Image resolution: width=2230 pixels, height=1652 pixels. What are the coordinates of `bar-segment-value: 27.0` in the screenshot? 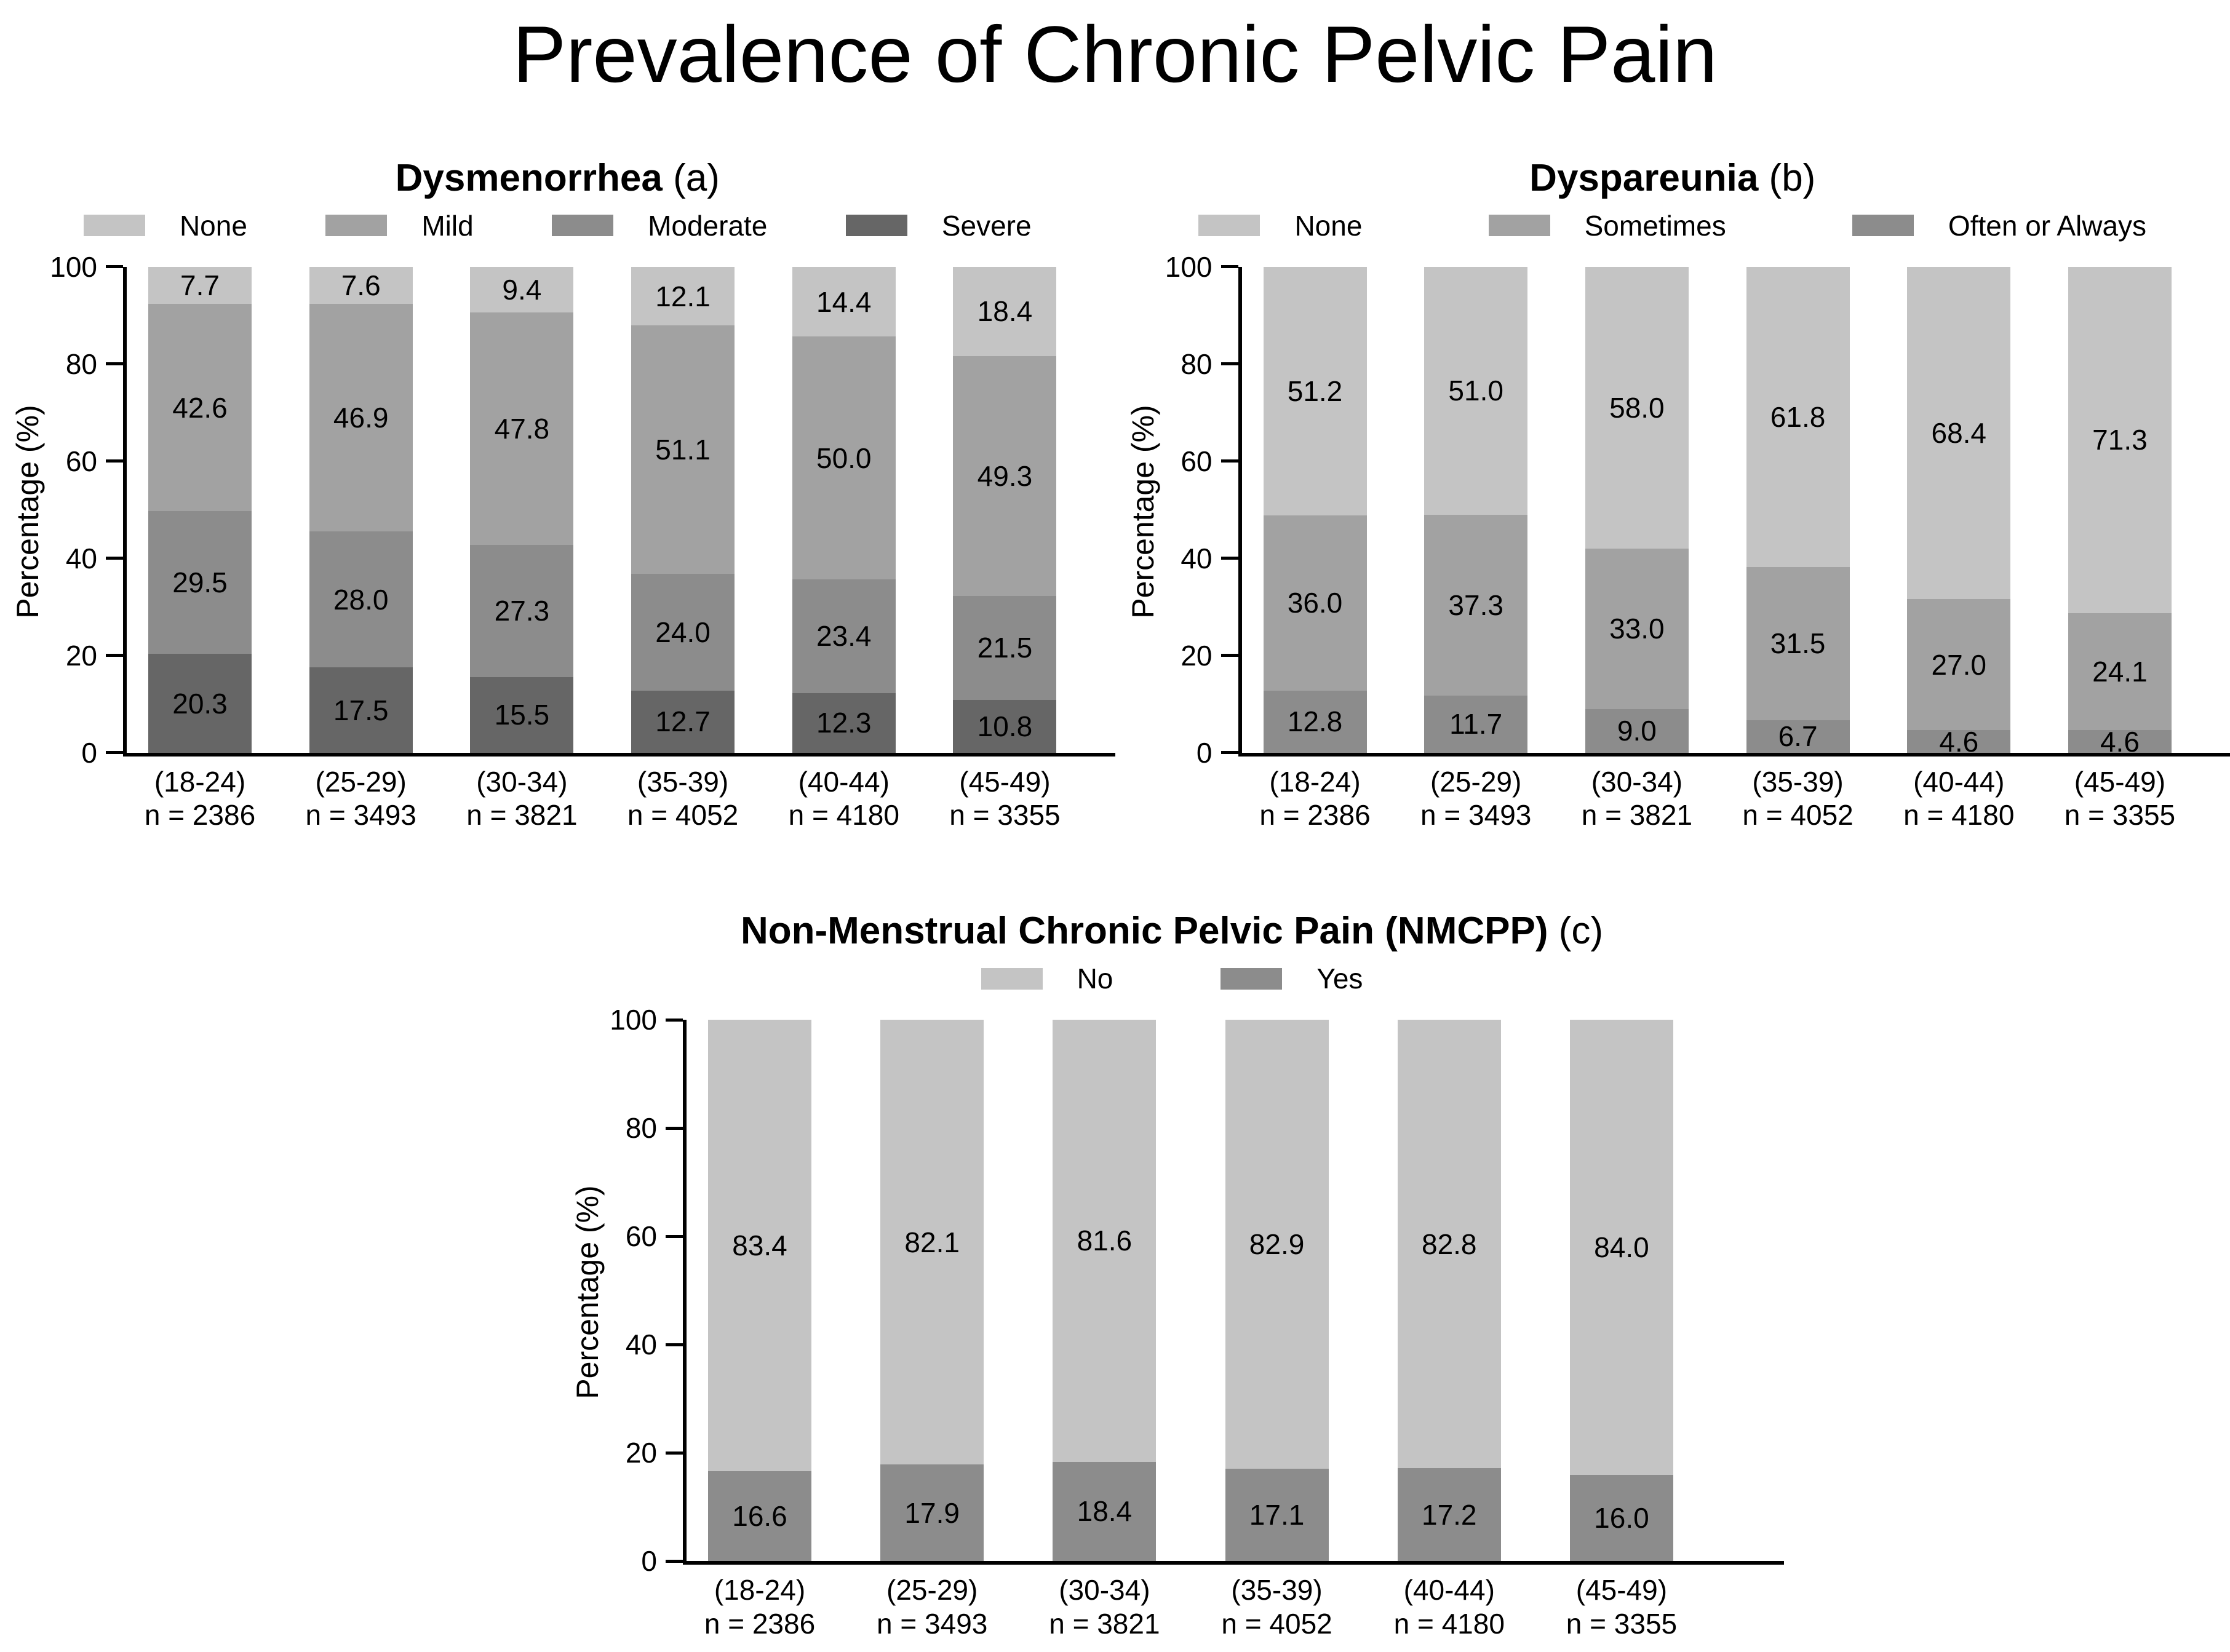 It's located at (1958, 665).